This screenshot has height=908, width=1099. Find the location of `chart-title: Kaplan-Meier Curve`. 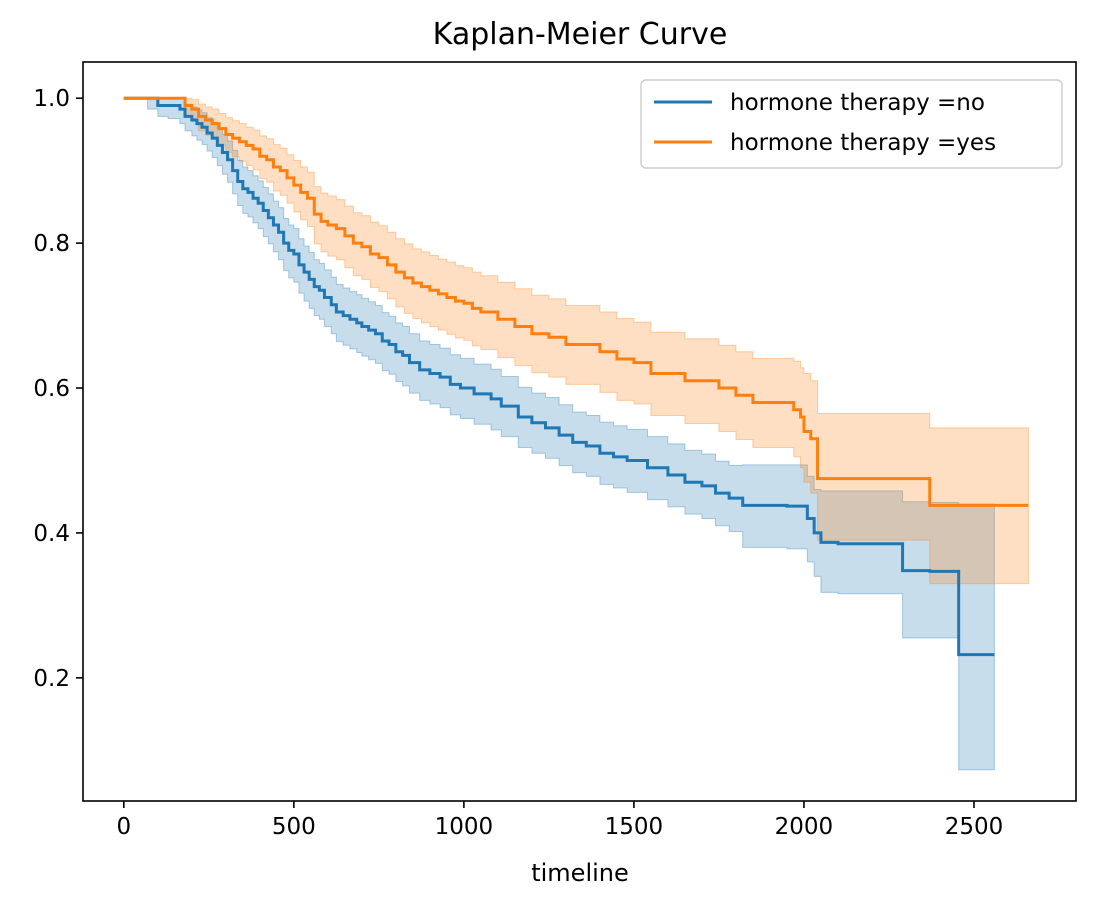

chart-title: Kaplan-Meier Curve is located at coordinates (580, 34).